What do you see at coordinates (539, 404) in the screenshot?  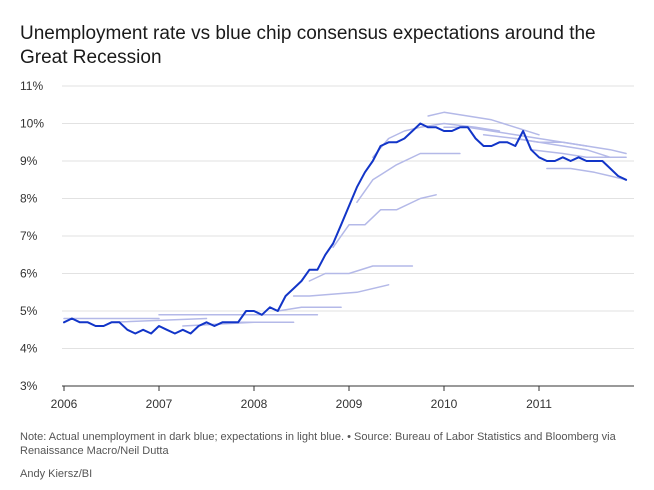 I see `x-tick-label: 2011` at bounding box center [539, 404].